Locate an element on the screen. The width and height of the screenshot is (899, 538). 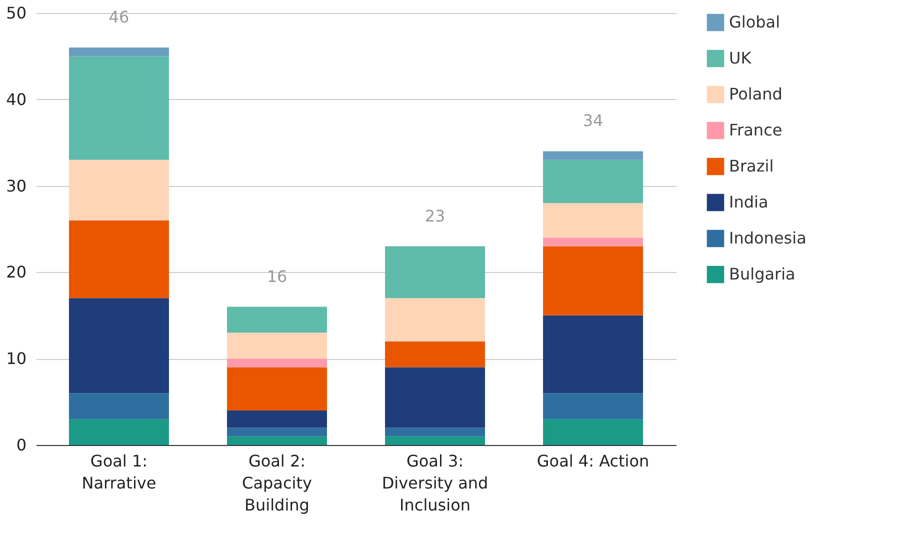
legend-label: France is located at coordinates (755, 130).